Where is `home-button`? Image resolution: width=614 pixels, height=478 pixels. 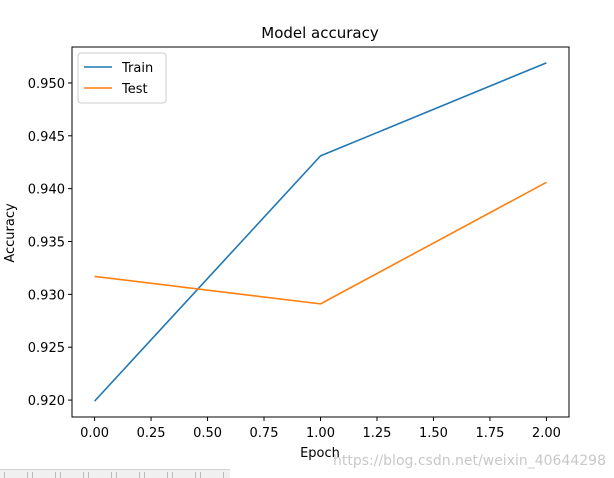
home-button is located at coordinates (16, 475).